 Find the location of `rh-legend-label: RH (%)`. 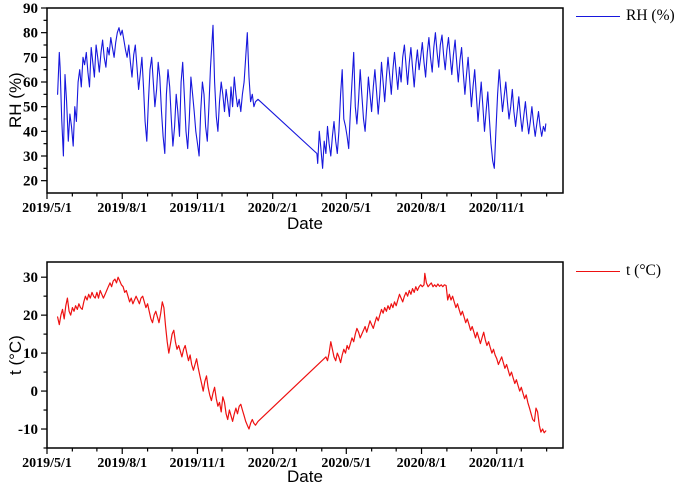

rh-legend-label: RH (%) is located at coordinates (650, 15).